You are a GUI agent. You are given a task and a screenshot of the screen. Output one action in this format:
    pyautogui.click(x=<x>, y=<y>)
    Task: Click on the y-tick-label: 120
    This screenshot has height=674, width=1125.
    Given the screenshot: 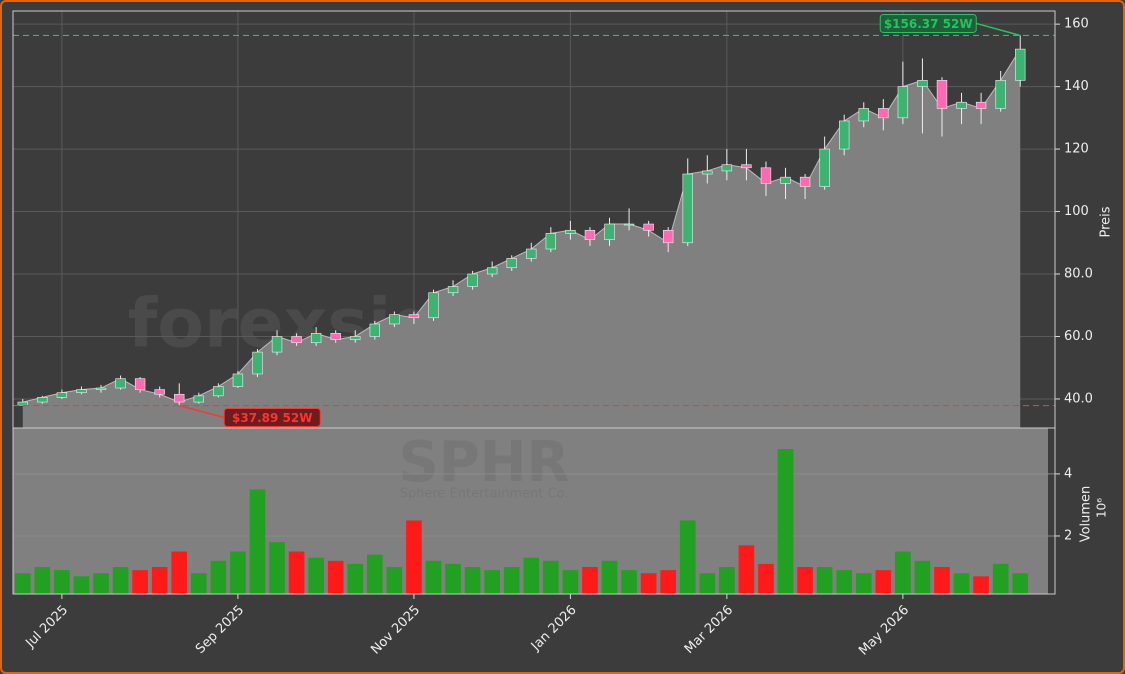 What is the action you would take?
    pyautogui.click(x=1076, y=149)
    